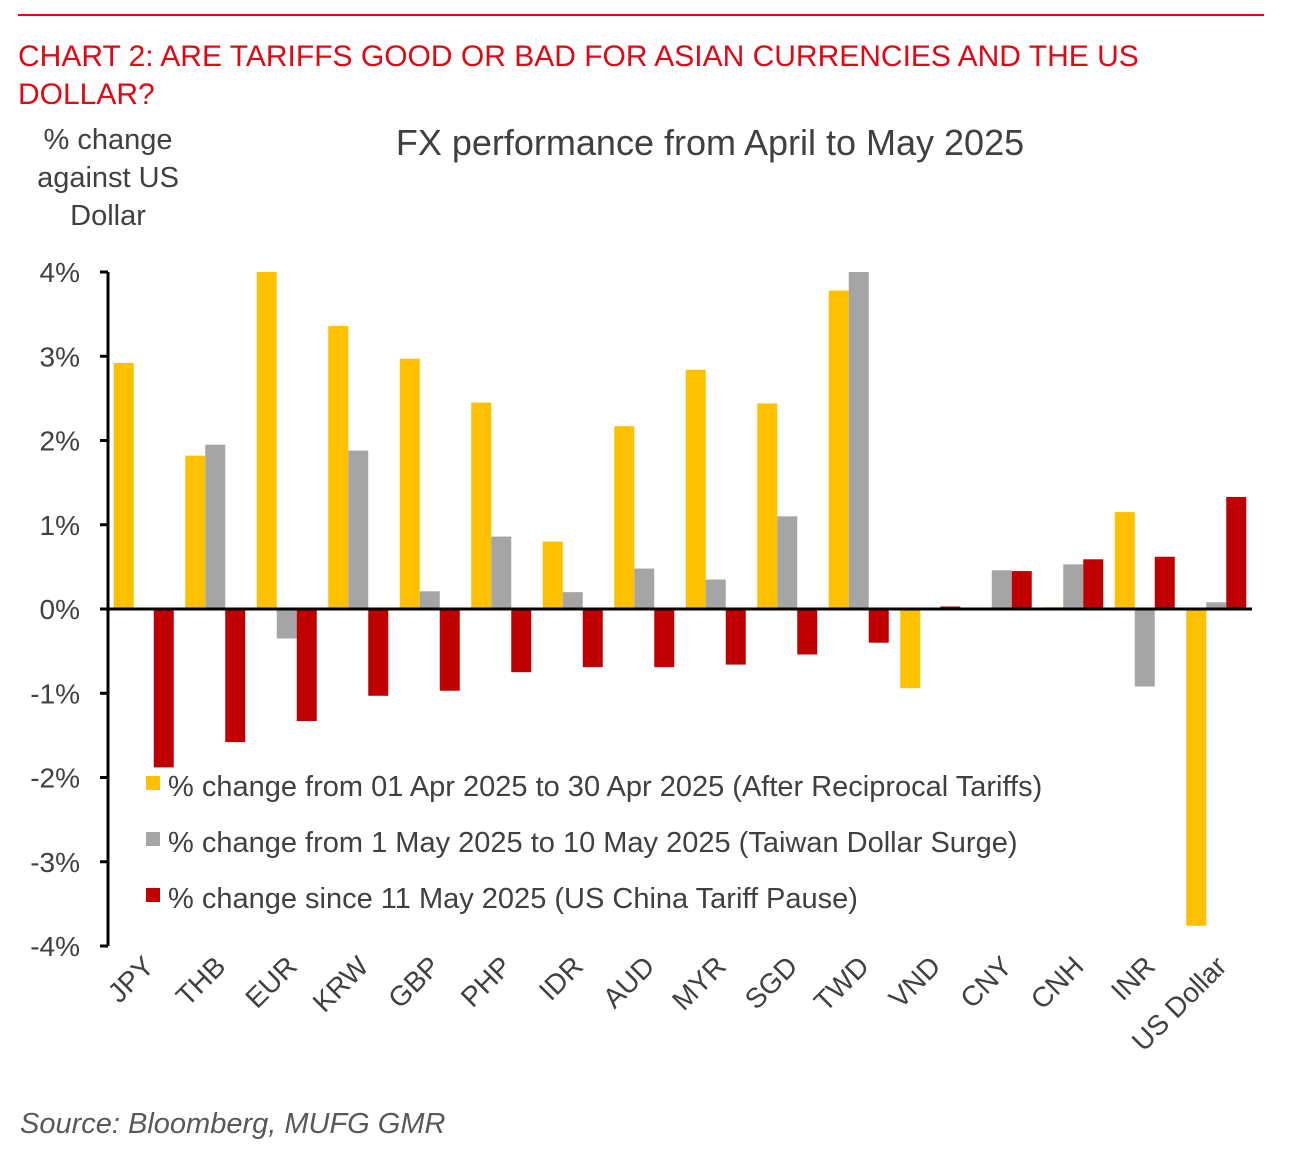 The width and height of the screenshot is (1291, 1152). What do you see at coordinates (60, 609) in the screenshot?
I see `y-tick-label: 0%` at bounding box center [60, 609].